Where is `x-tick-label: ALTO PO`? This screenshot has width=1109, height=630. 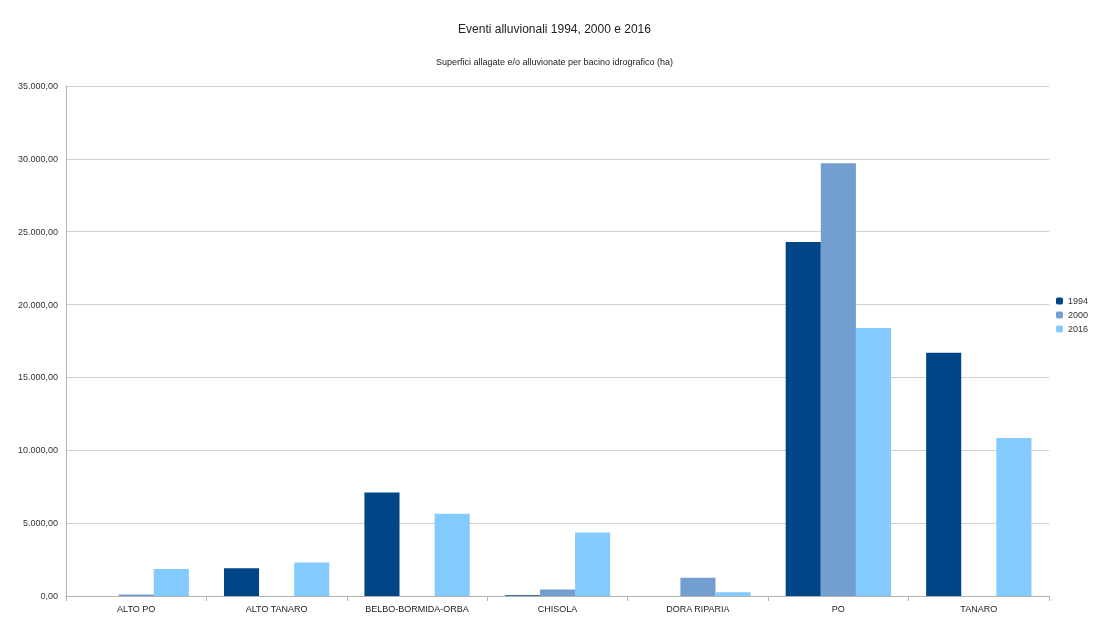 x-tick-label: ALTO PO is located at coordinates (136, 608).